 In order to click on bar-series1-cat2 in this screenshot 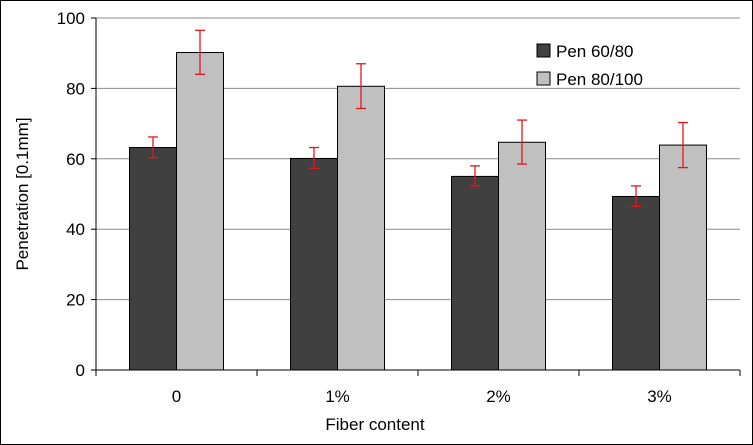, I will do `click(522, 256)`.